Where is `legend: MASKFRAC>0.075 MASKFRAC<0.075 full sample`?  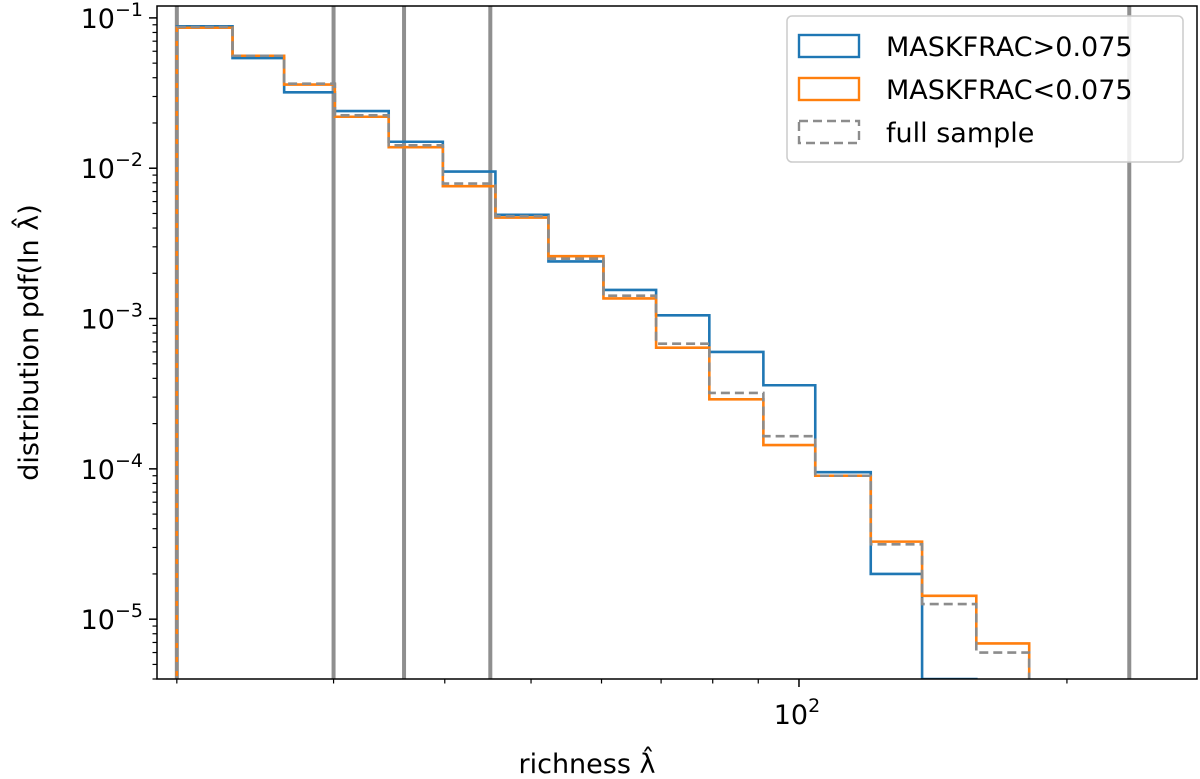 legend: MASKFRAC>0.075 MASKFRAC<0.075 full sample is located at coordinates (985, 89).